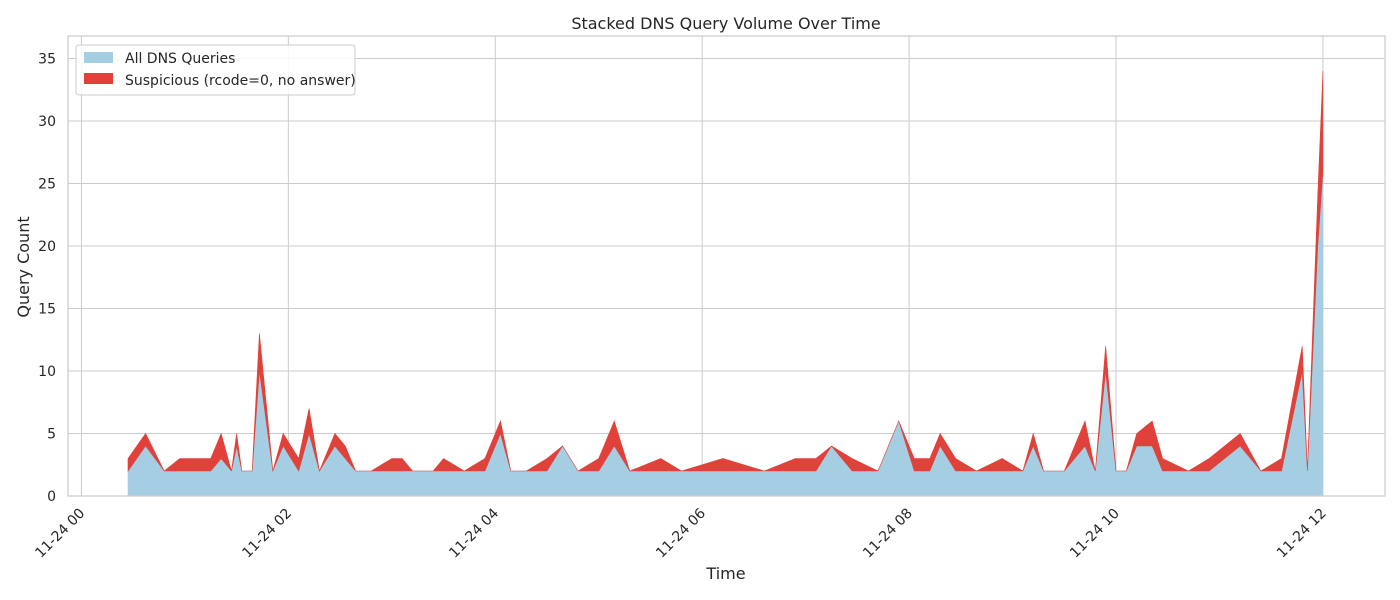 This screenshot has height=600, width=1400. Describe the element at coordinates (47, 185) in the screenshot. I see `y-tick-label: 25` at that location.